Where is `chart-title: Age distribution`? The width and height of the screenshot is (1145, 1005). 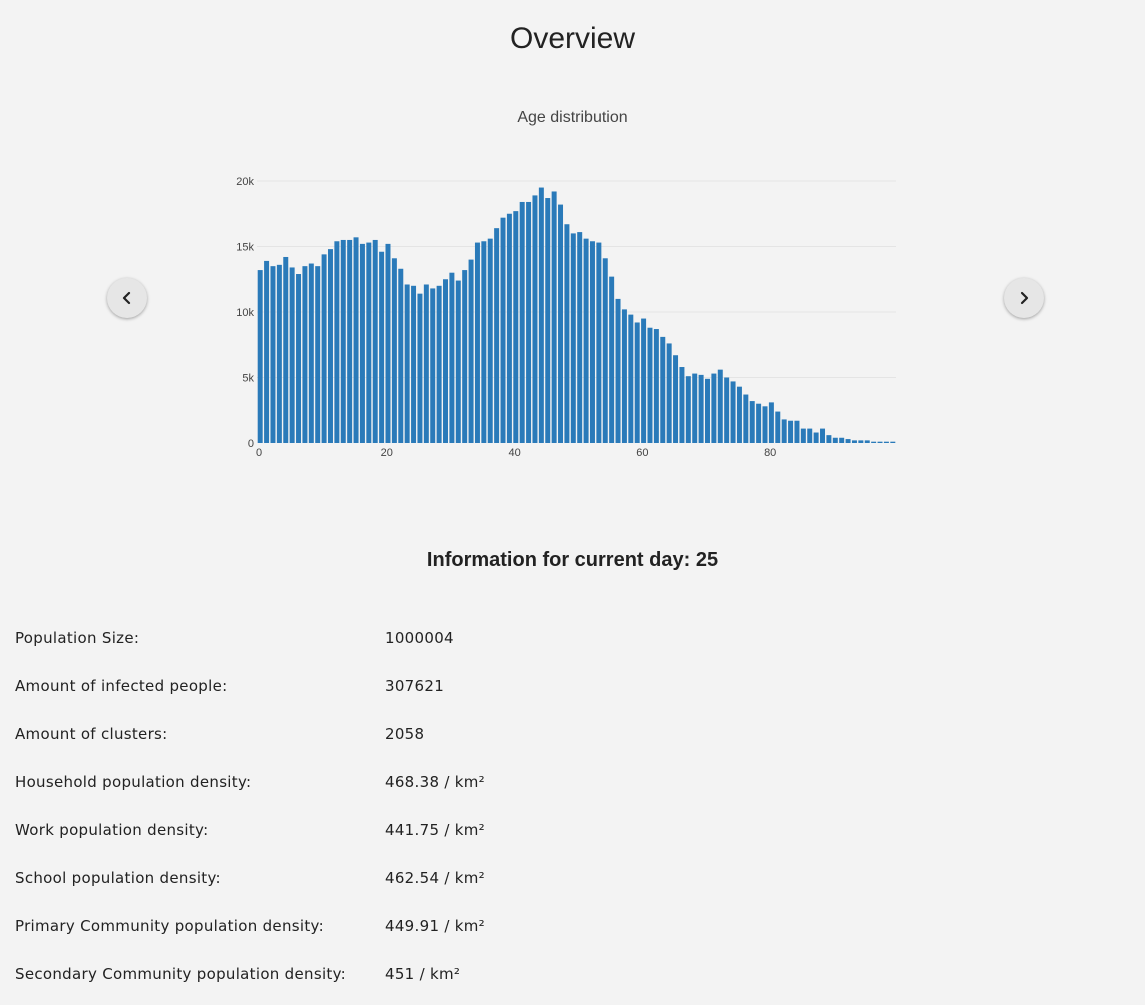
chart-title: Age distribution is located at coordinates (572, 117).